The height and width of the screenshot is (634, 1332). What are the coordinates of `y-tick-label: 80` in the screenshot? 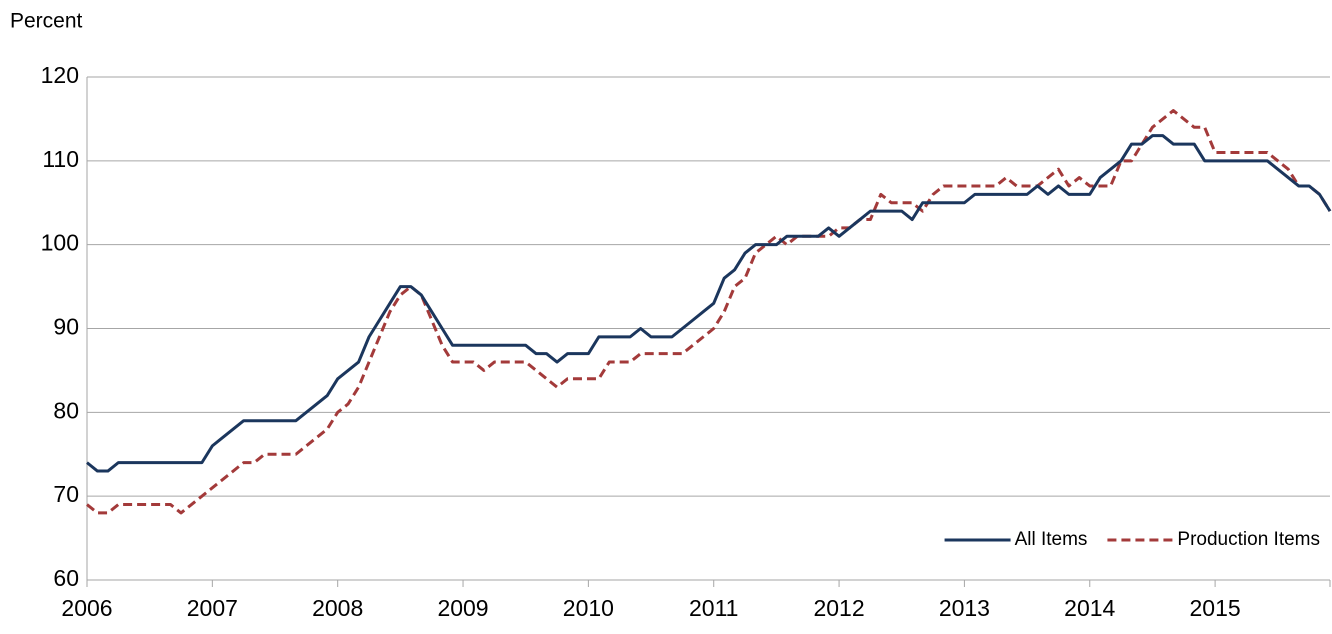 It's located at (66, 410).